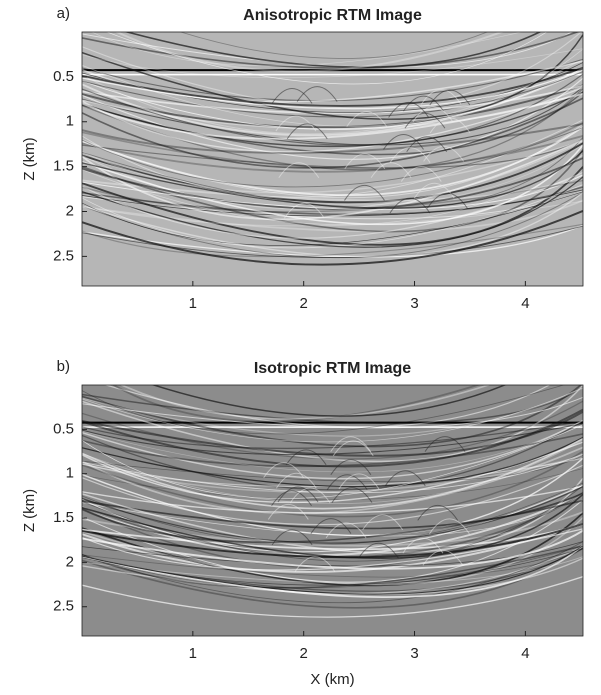 This screenshot has width=601, height=695. I want to click on y-tick-label: 1.5, so click(63, 166).